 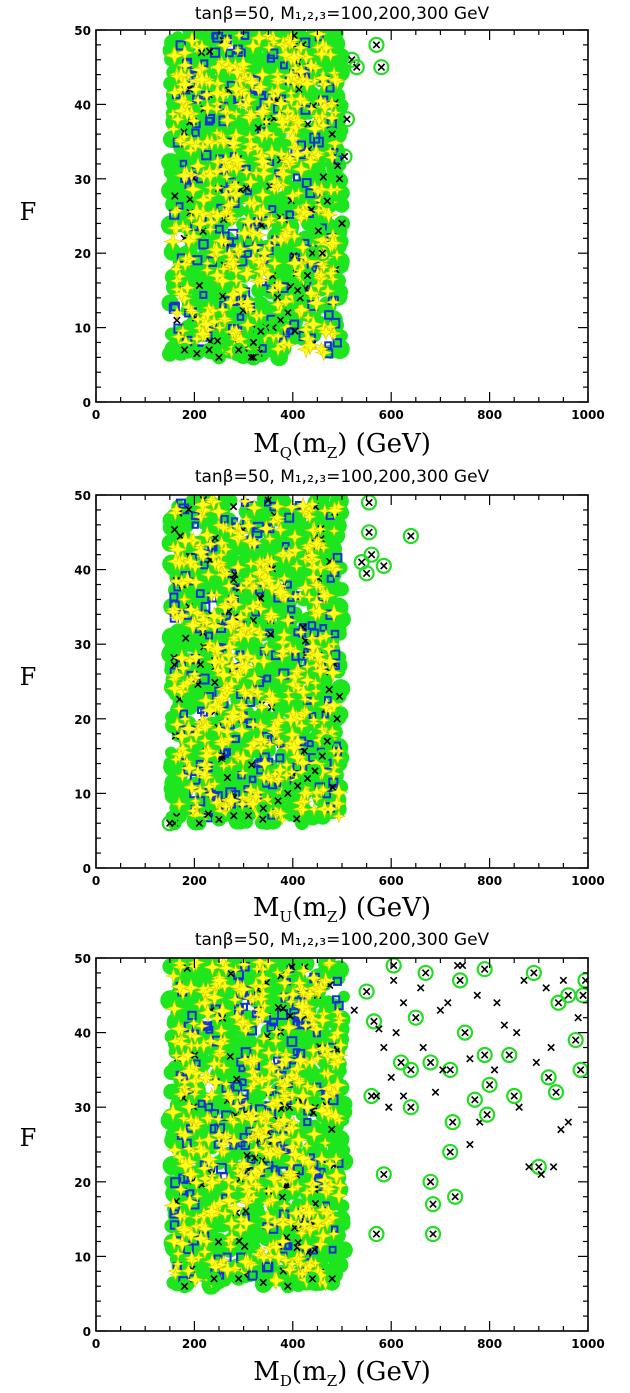 What do you see at coordinates (342, 14) in the screenshot?
I see `chart-title: tanβ=50, M₁,₂,₃=100,200,300 GeV` at bounding box center [342, 14].